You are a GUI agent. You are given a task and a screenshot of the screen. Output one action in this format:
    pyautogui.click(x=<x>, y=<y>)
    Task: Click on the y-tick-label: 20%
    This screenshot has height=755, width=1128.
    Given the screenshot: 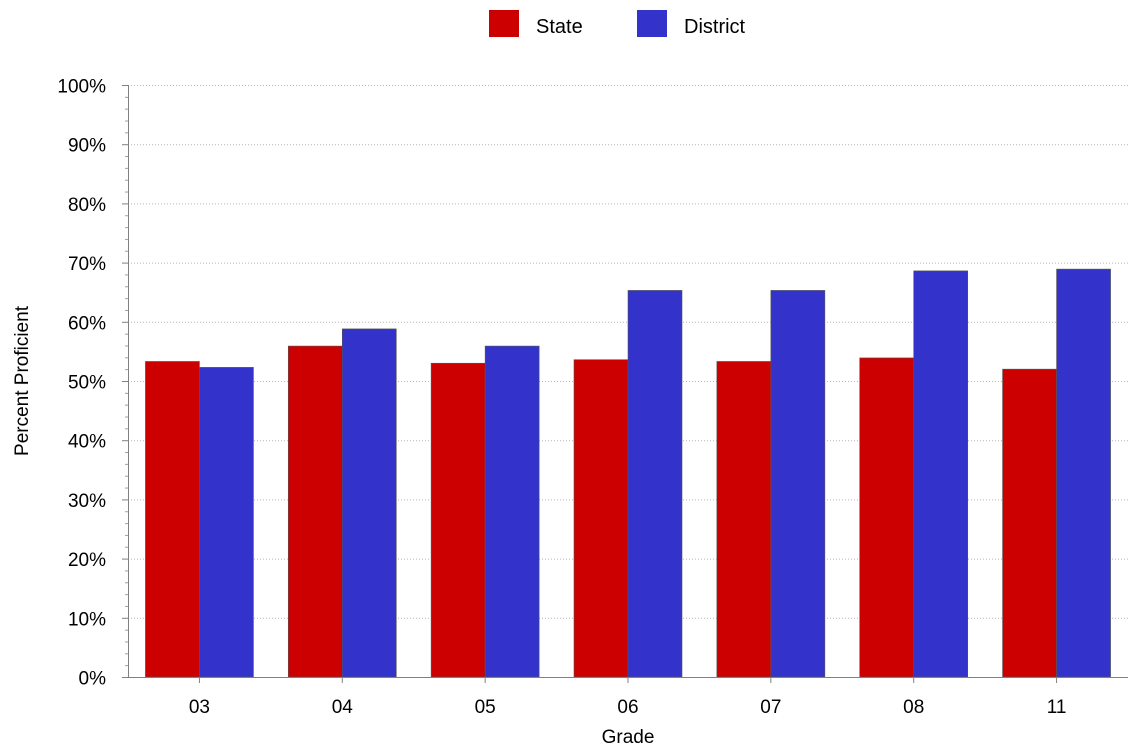 What is the action you would take?
    pyautogui.click(x=87, y=560)
    